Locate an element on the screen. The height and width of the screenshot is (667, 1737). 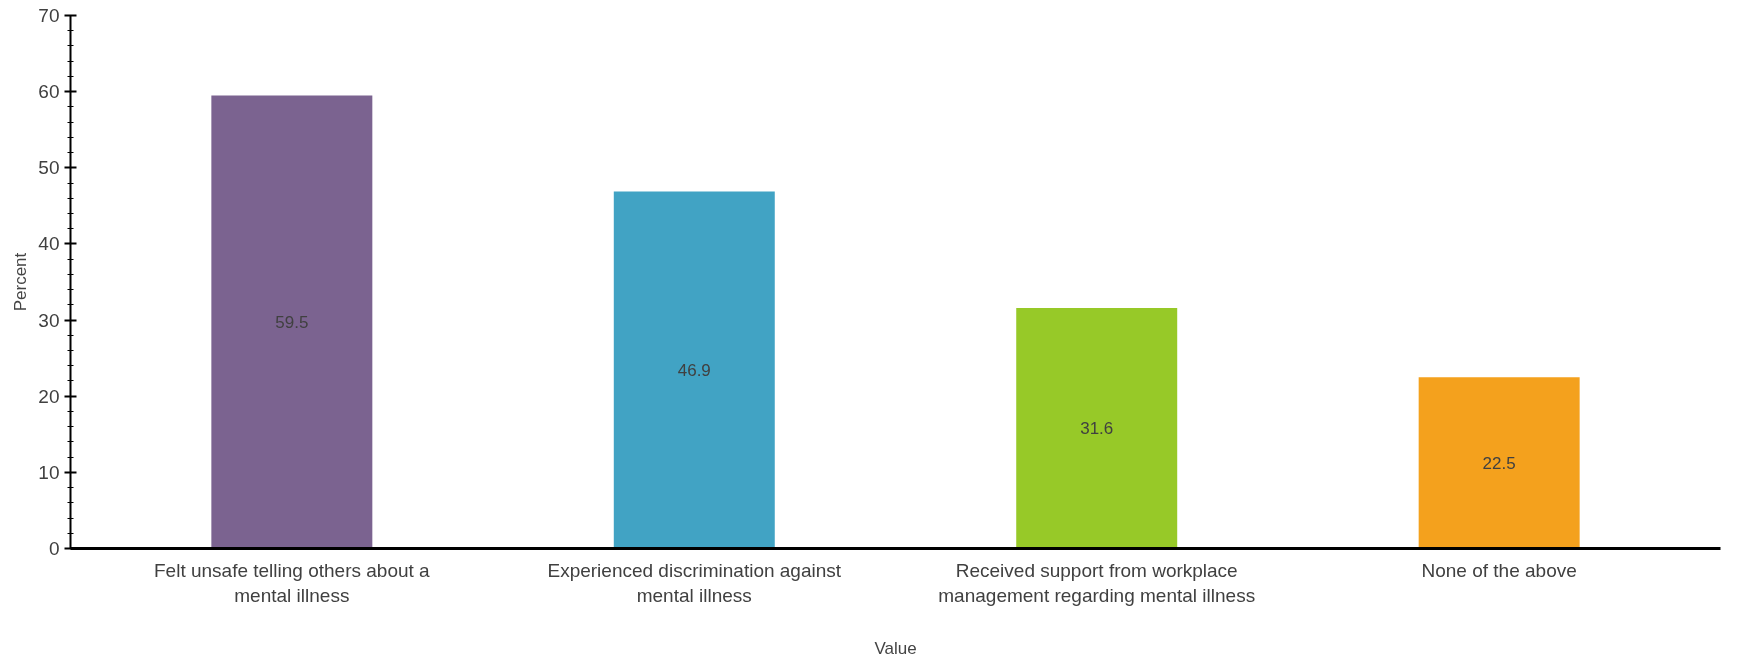
data-label: 59.5 is located at coordinates (292, 322).